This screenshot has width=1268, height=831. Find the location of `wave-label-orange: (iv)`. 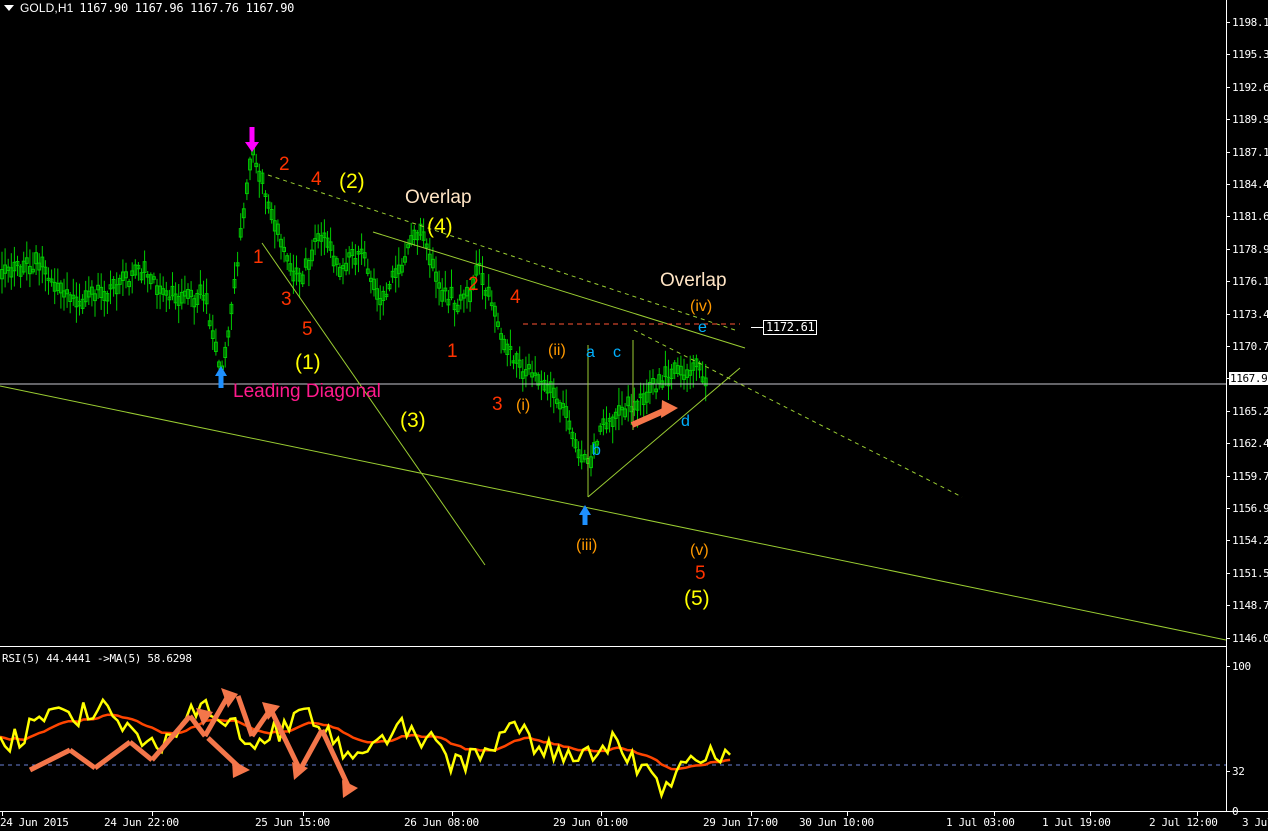

wave-label-orange: (iv) is located at coordinates (701, 306).